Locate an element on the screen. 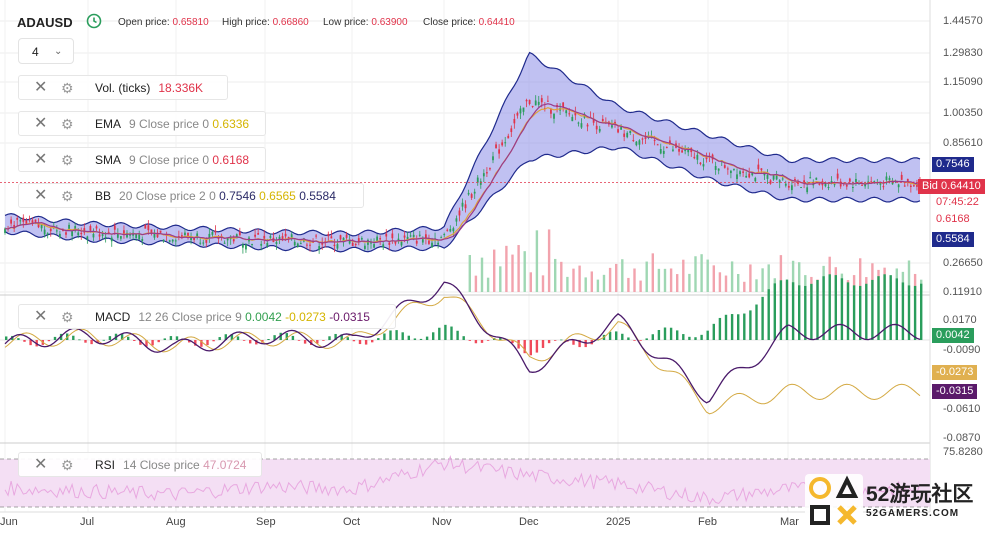 The height and width of the screenshot is (536, 987). low-price: Low price: 0.63900 is located at coordinates (365, 22).